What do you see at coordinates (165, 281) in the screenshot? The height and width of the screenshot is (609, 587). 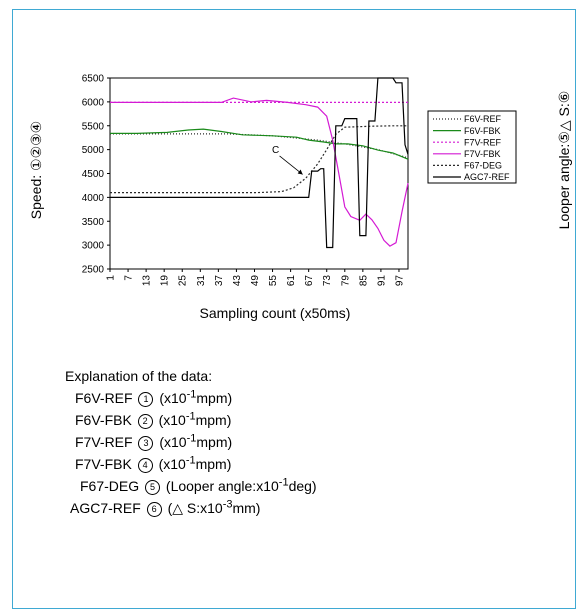 I see `x-tick-label: 19` at bounding box center [165, 281].